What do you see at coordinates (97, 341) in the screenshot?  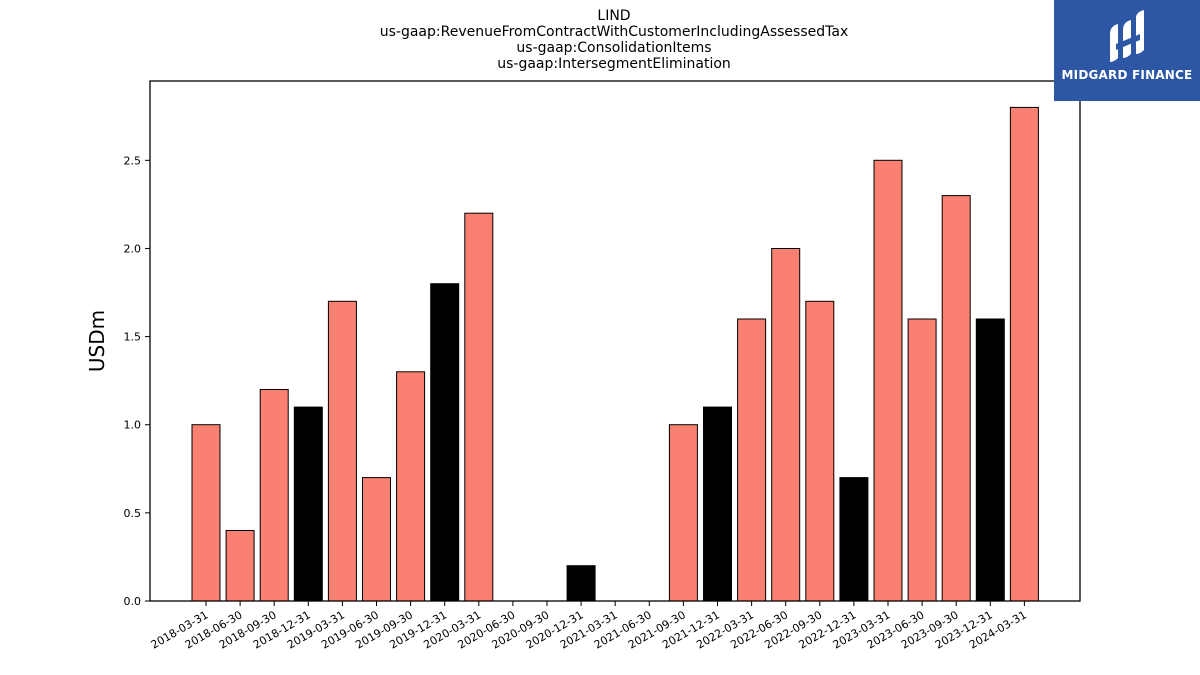 I see `y-axis-label: USDm` at bounding box center [97, 341].